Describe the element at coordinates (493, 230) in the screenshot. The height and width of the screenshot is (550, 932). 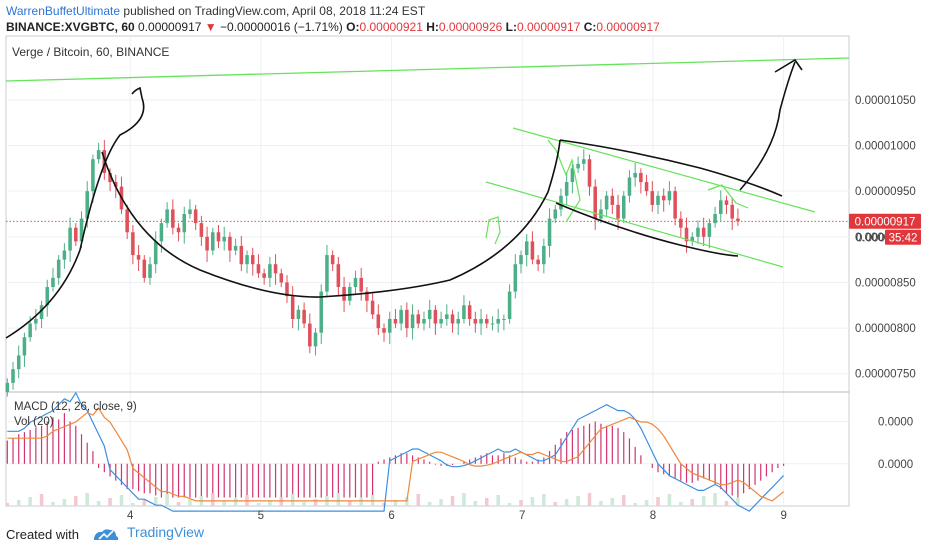
I see `flag-left-drawing` at that location.